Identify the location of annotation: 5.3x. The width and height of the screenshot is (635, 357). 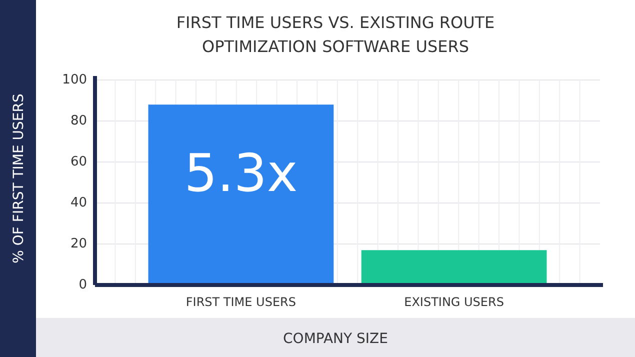
(241, 174).